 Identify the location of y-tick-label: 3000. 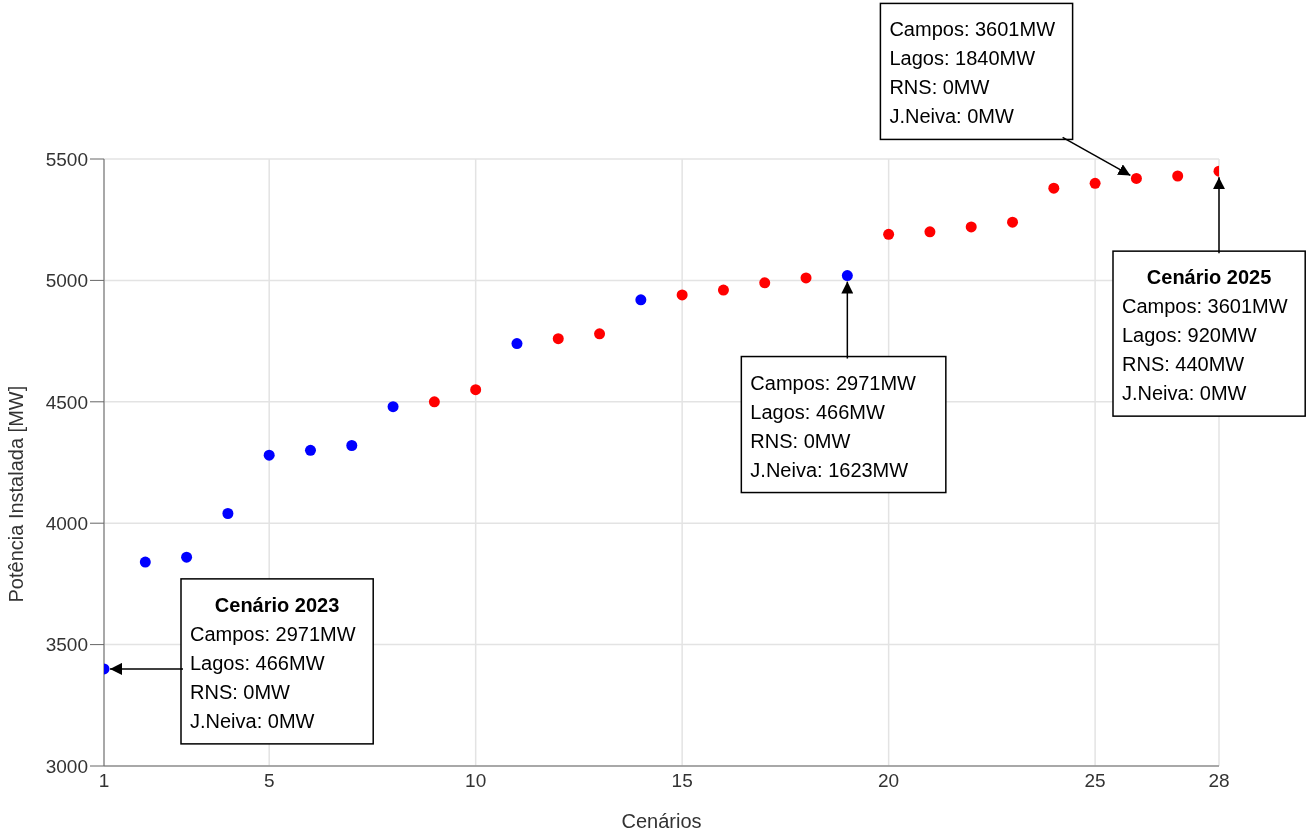
(66, 766).